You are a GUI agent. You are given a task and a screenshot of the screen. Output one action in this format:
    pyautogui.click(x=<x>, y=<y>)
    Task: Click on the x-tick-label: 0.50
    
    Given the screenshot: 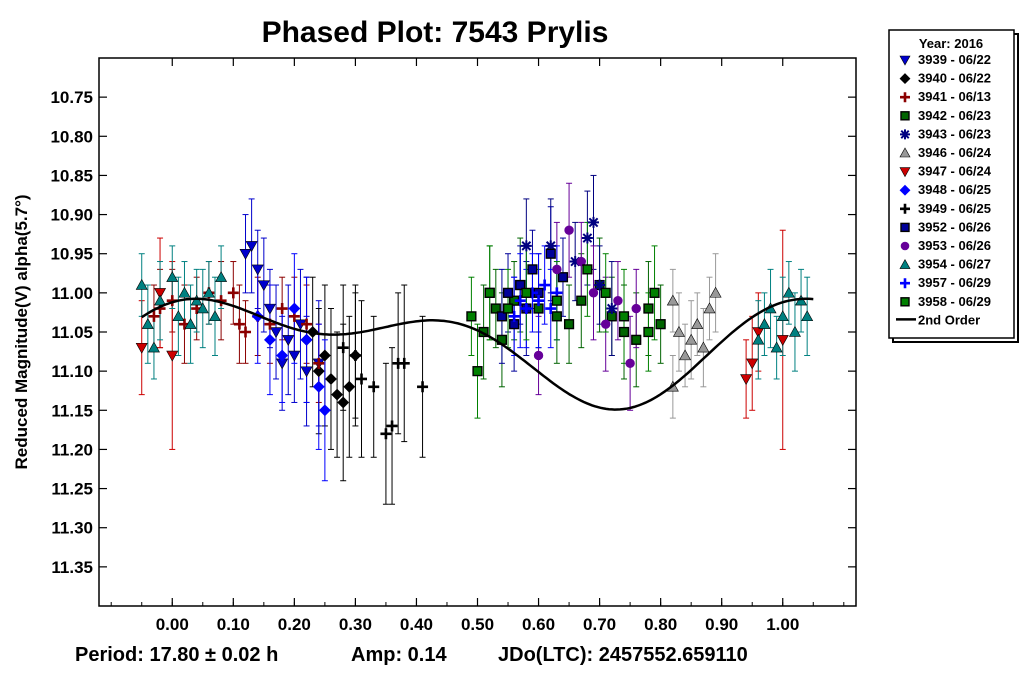 What is the action you would take?
    pyautogui.click(x=477, y=624)
    